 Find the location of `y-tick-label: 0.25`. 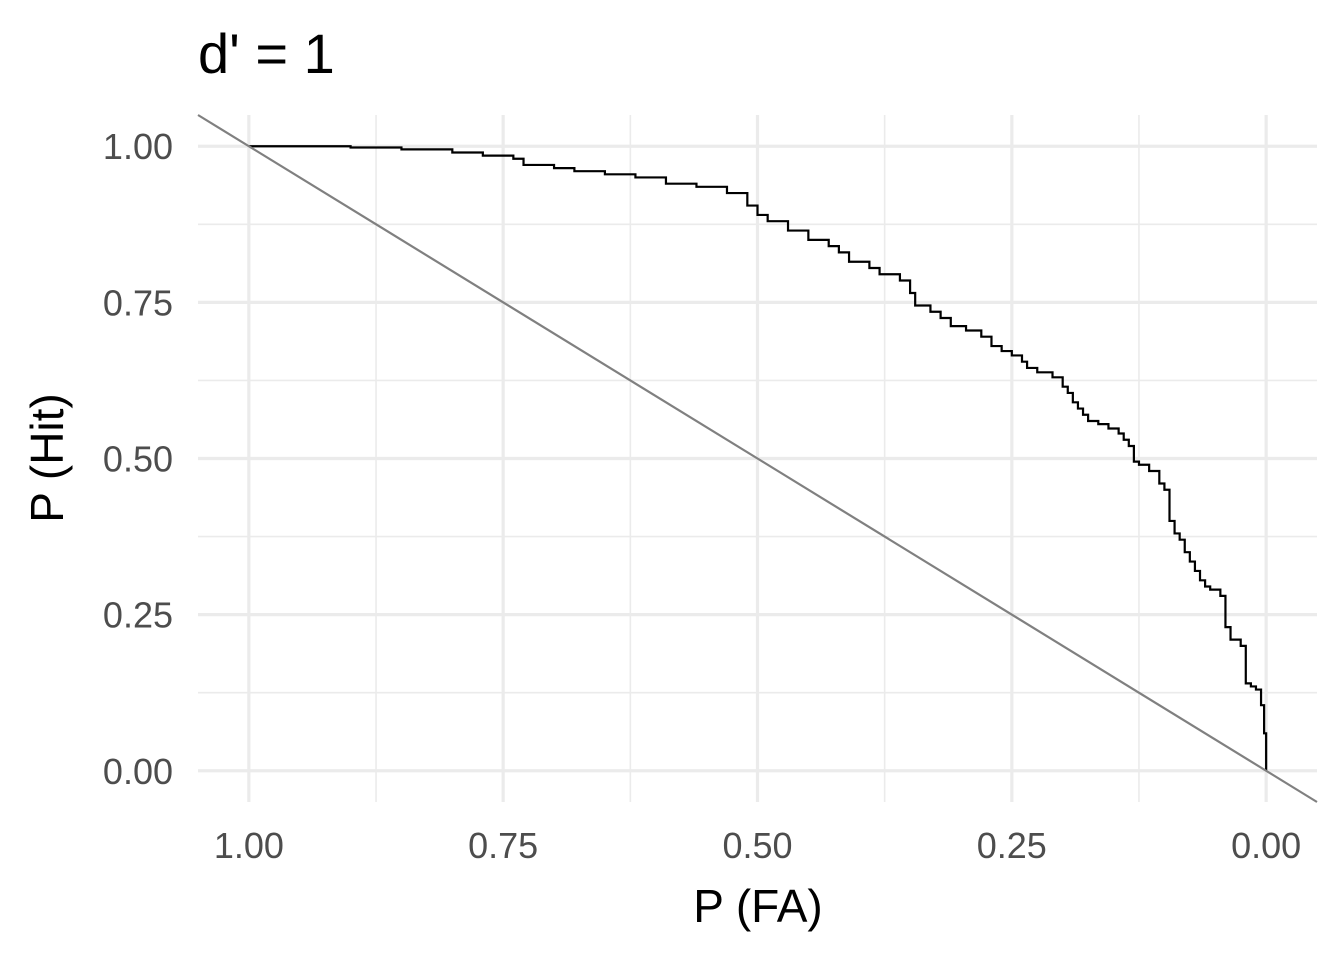

y-tick-label: 0.25 is located at coordinates (138, 615).